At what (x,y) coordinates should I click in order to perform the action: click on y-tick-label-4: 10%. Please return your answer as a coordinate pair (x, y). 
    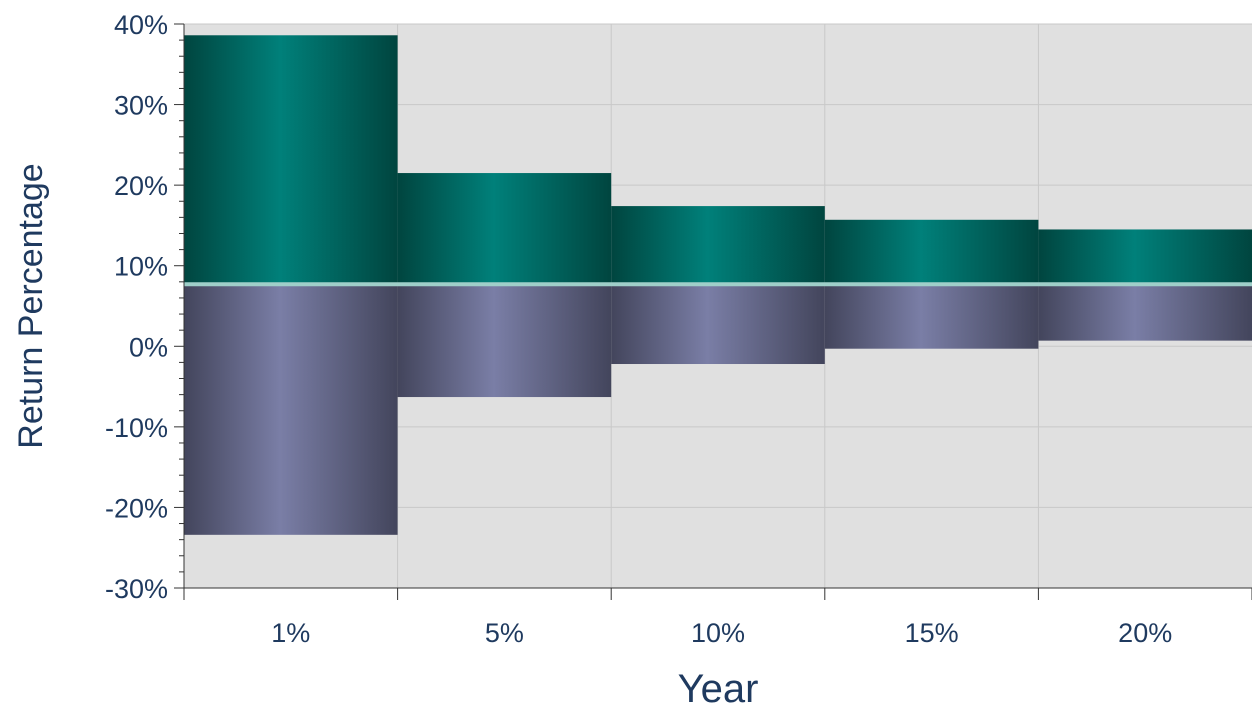
    Looking at the image, I should click on (141, 267).